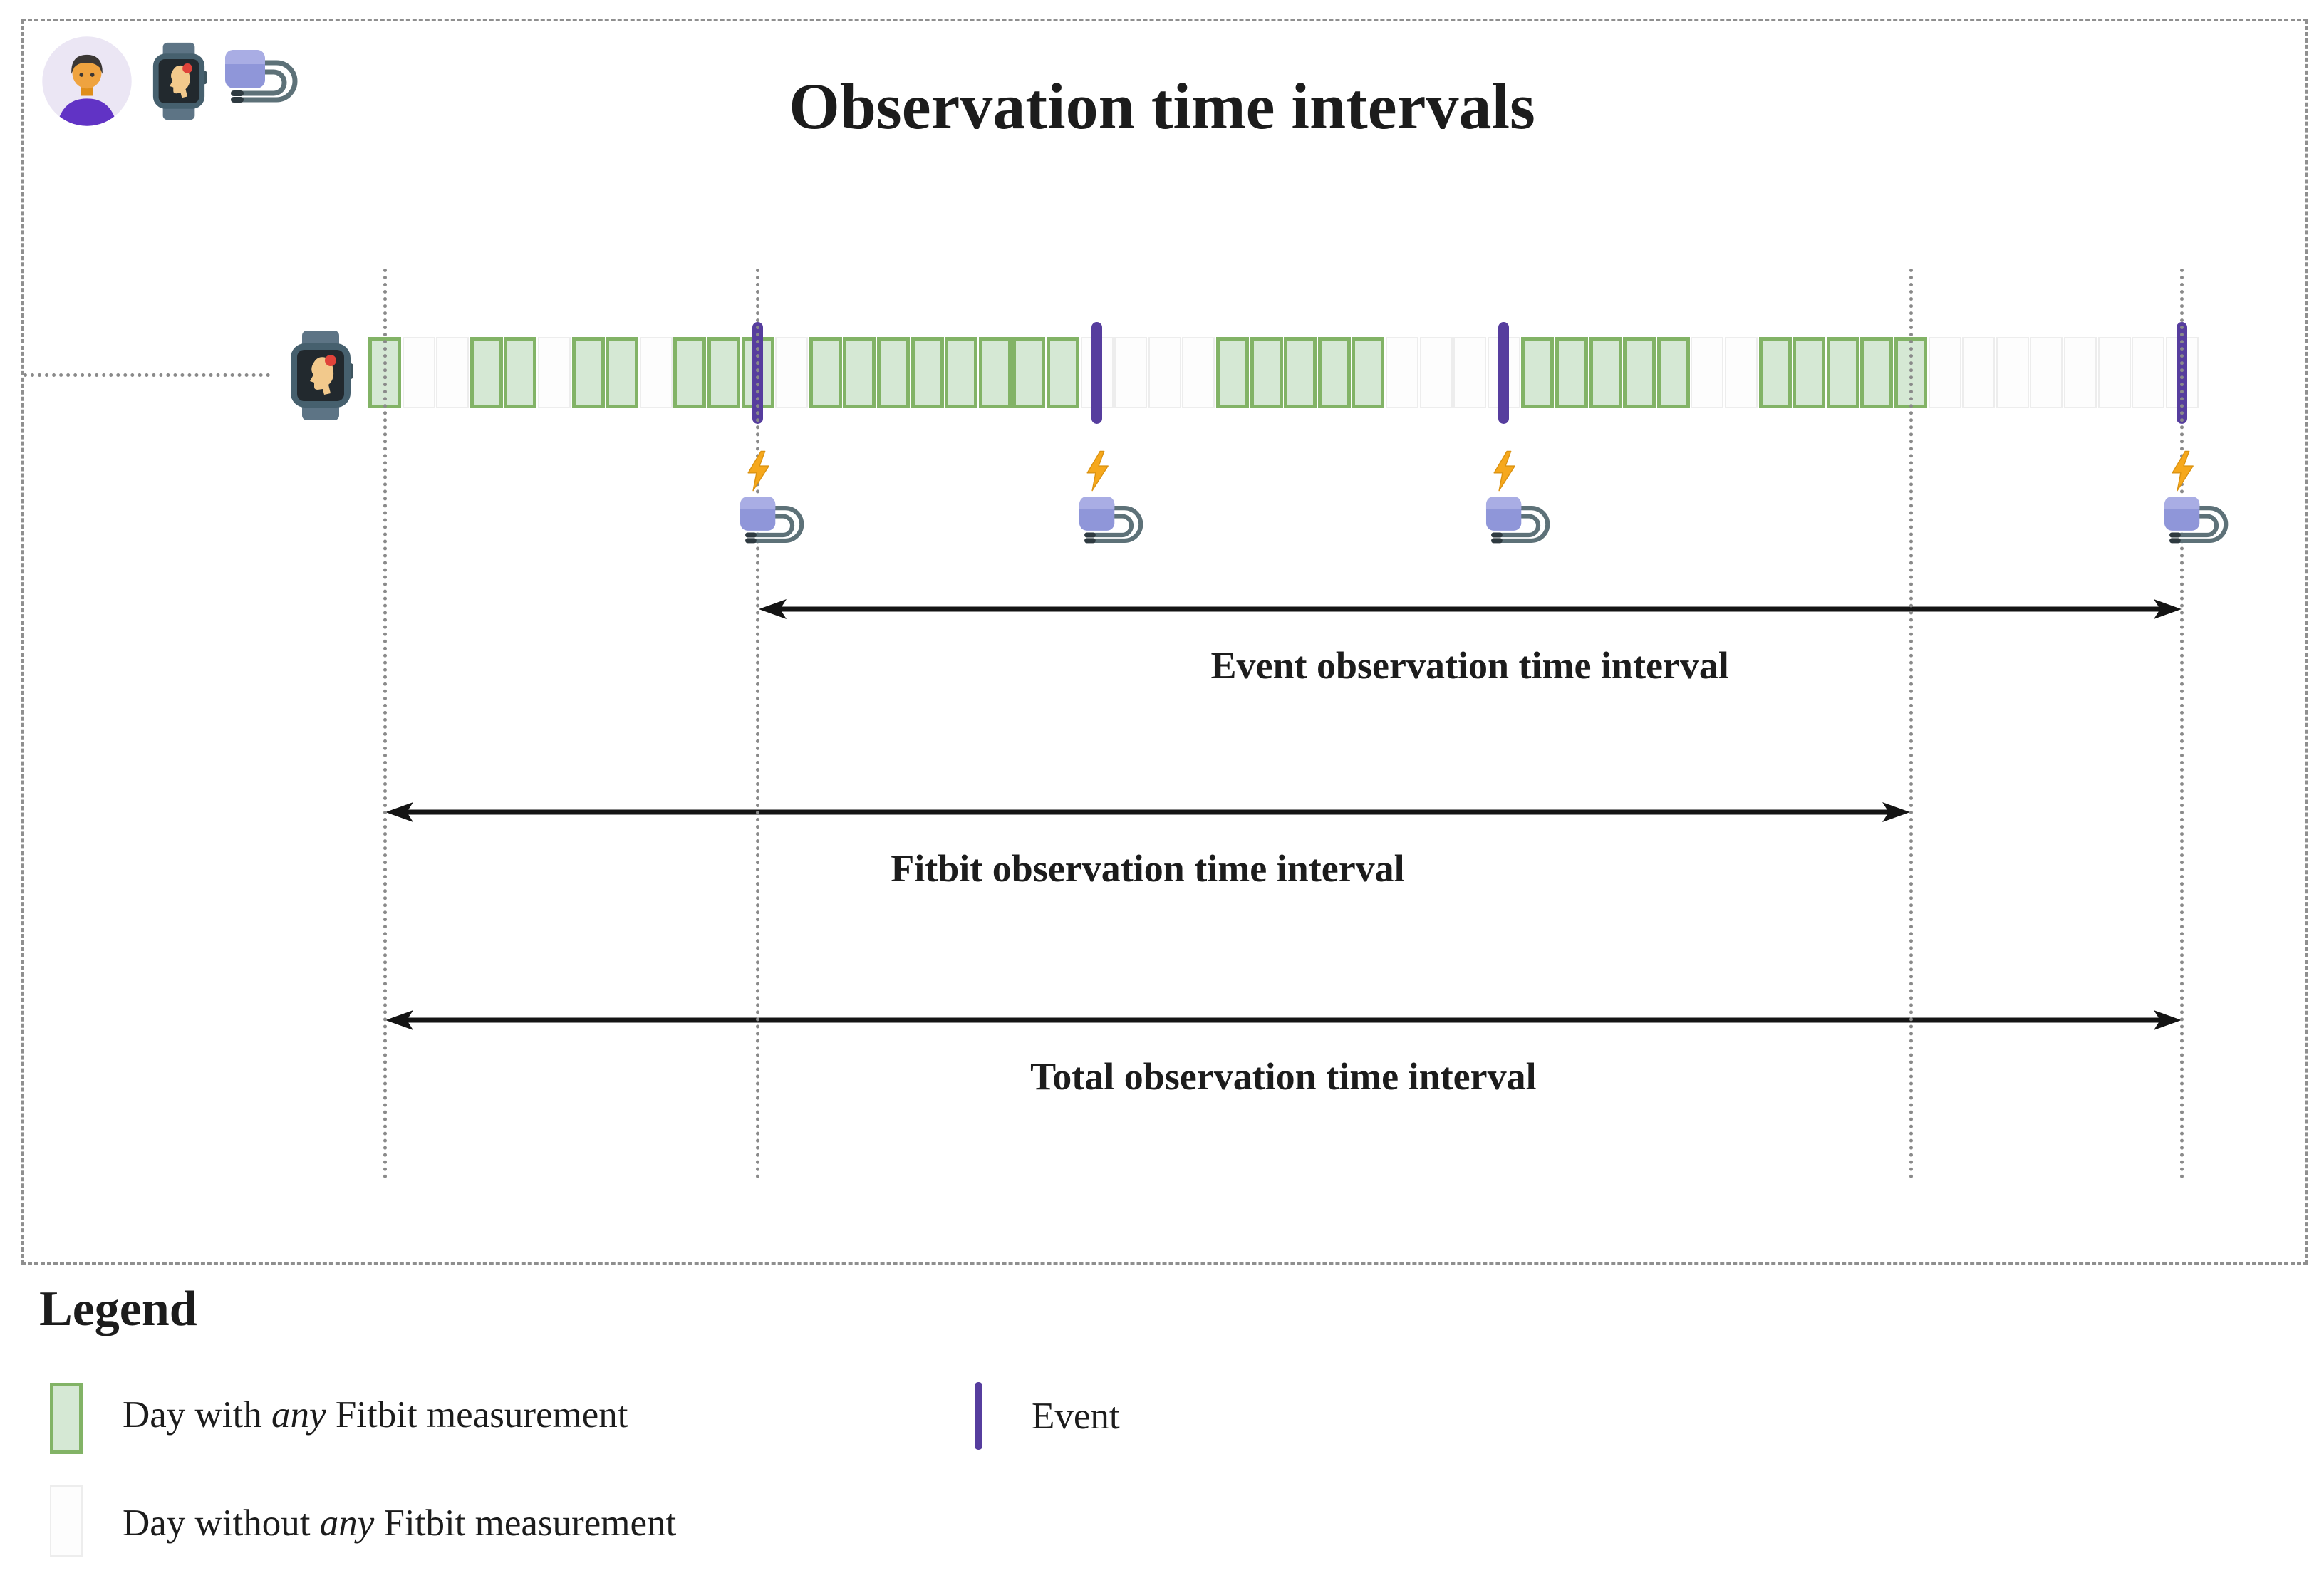 Image resolution: width=2324 pixels, height=1578 pixels. I want to click on interval-label-fitbit: Fitbit observation time interval, so click(1148, 868).